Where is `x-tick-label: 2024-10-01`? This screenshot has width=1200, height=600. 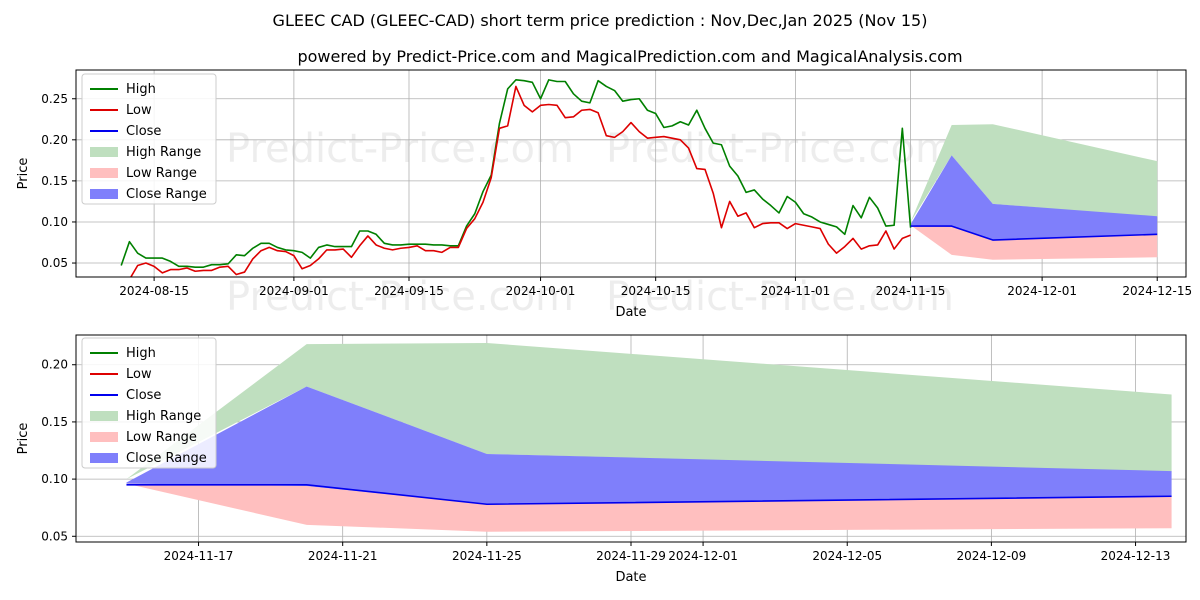 x-tick-label: 2024-10-01 is located at coordinates (541, 291).